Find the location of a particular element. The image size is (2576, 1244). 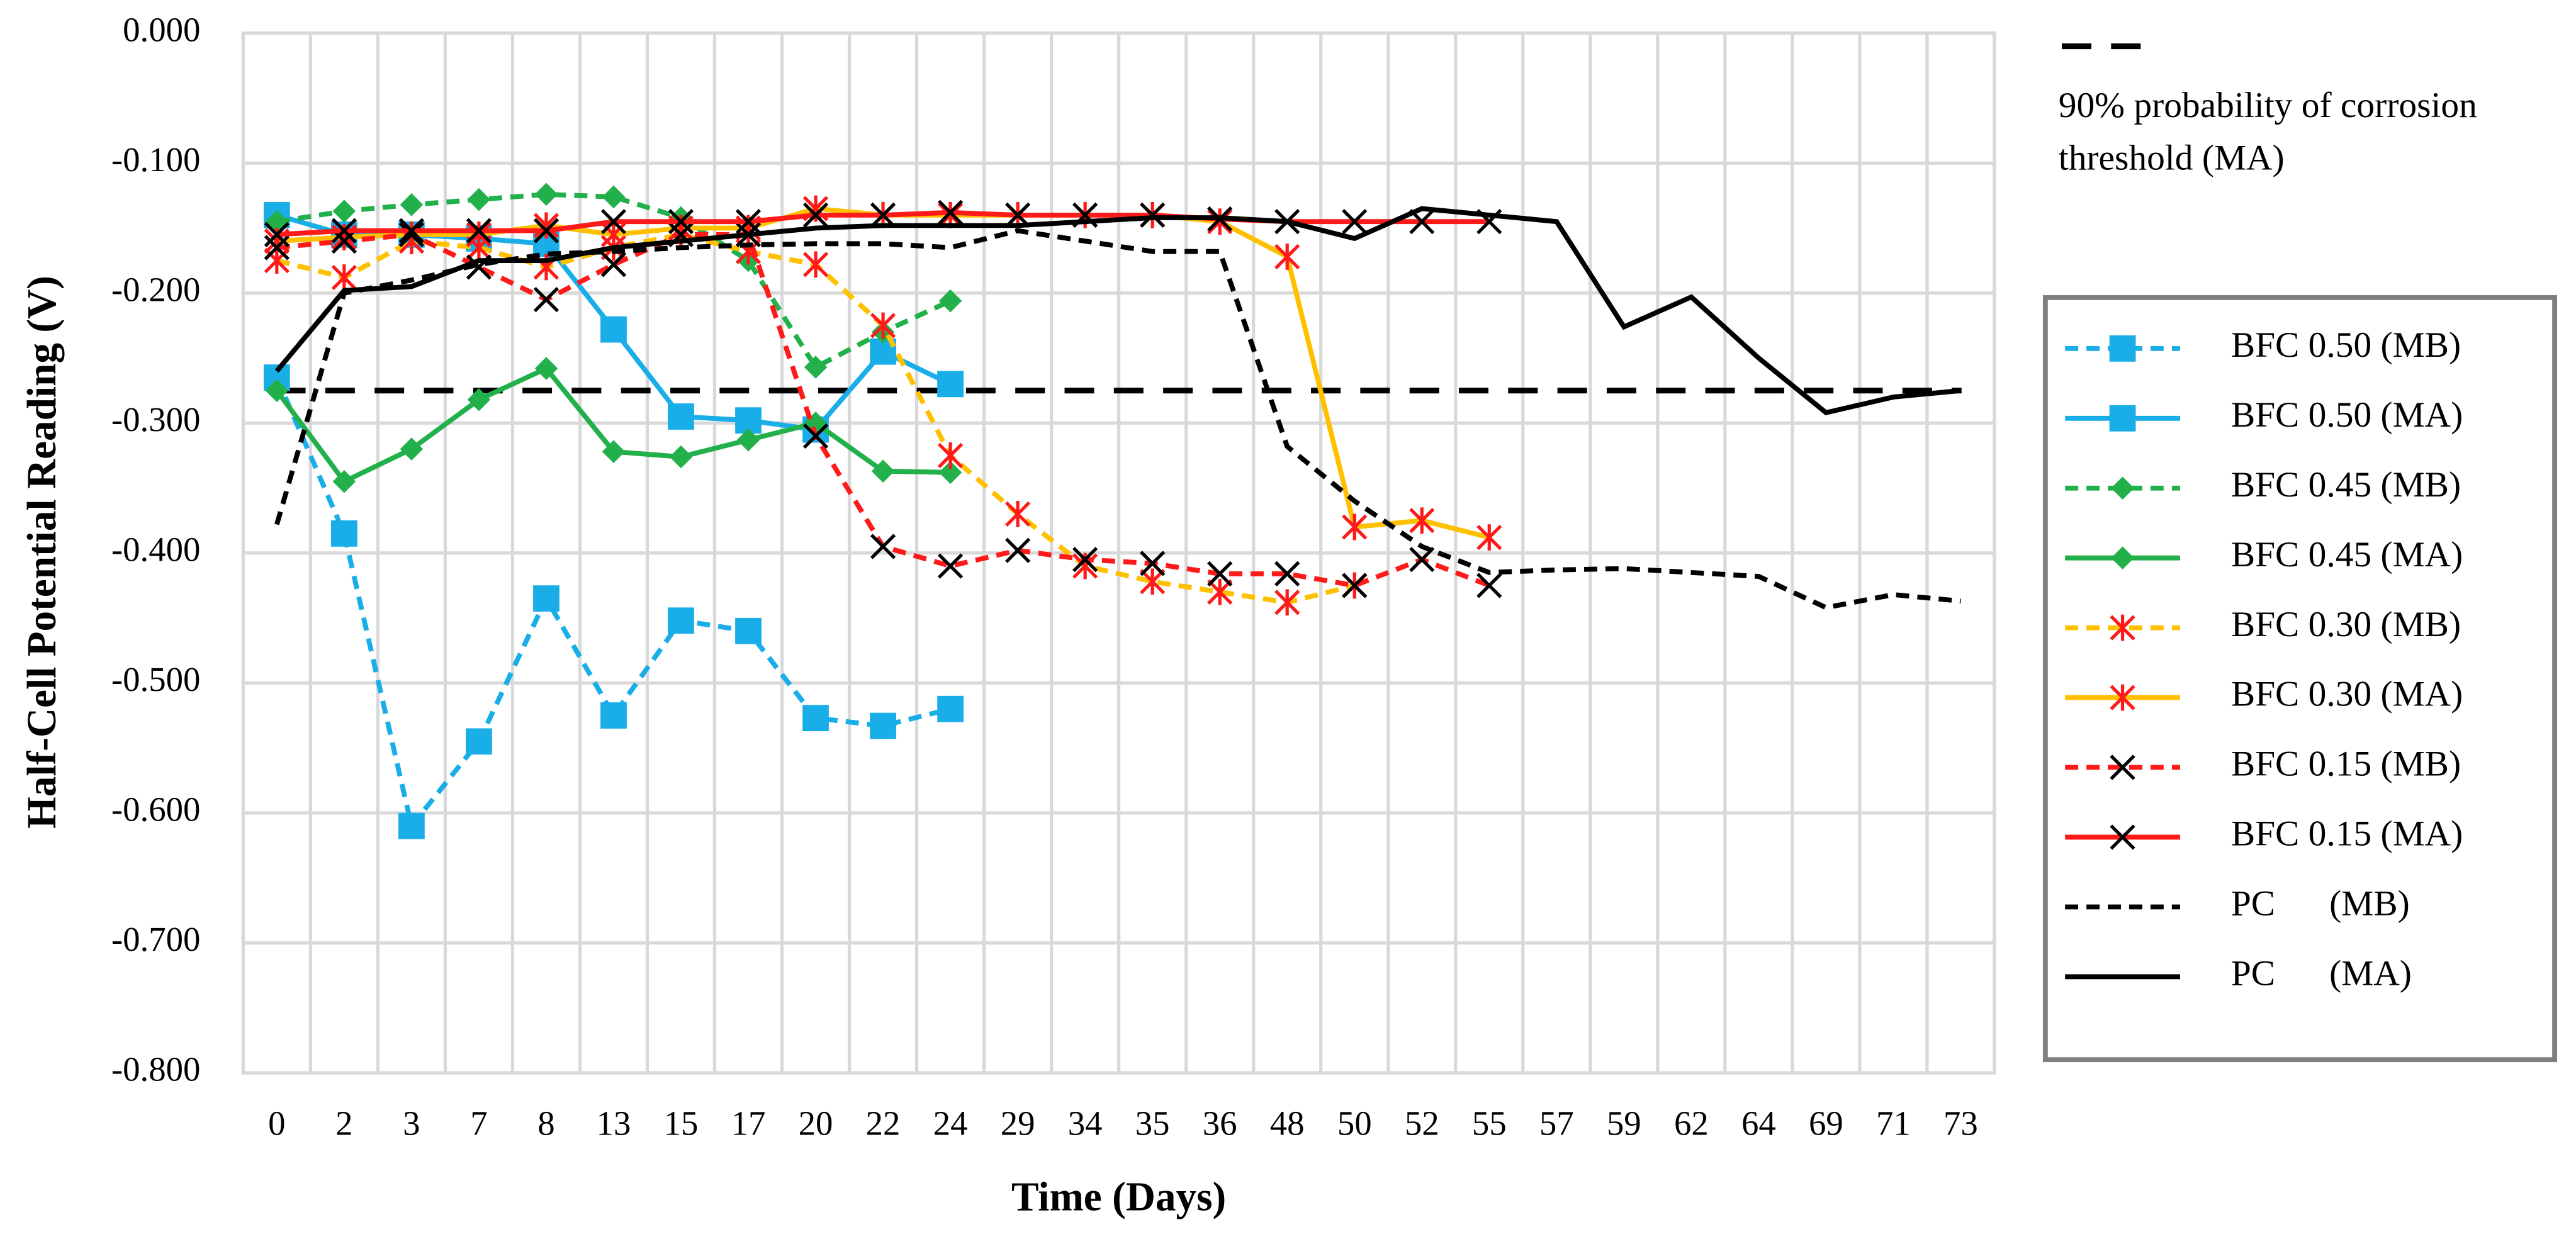

x-tick-label: 52 is located at coordinates (1422, 1123).